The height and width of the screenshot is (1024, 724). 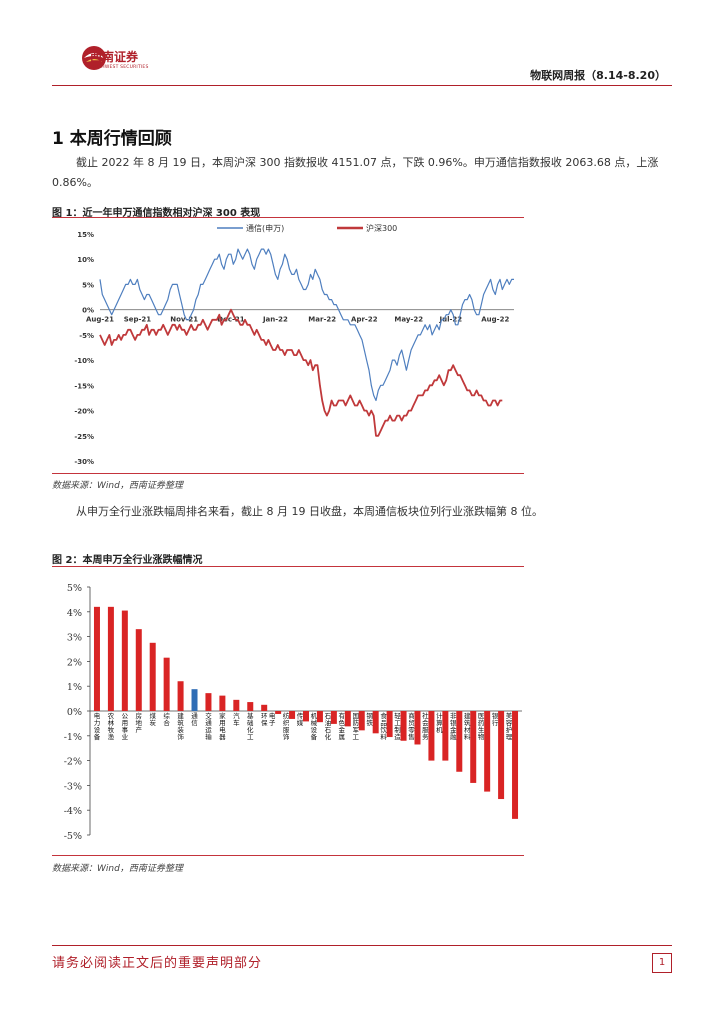 I want to click on bar-社会服务, so click(x=431, y=736).